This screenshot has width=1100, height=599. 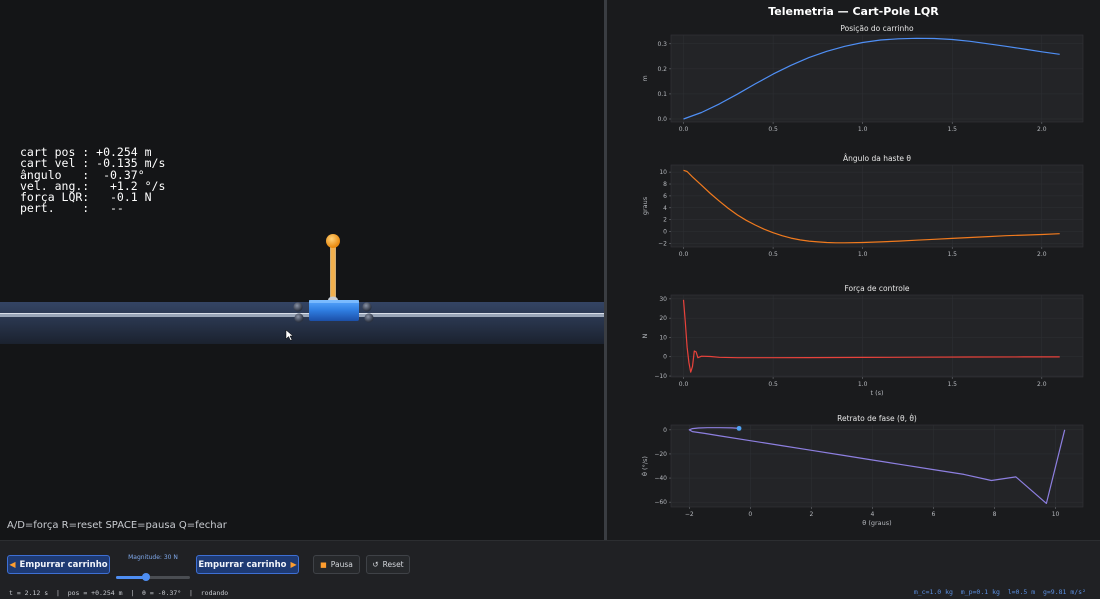 What do you see at coordinates (333, 271) in the screenshot?
I see `pole` at bounding box center [333, 271].